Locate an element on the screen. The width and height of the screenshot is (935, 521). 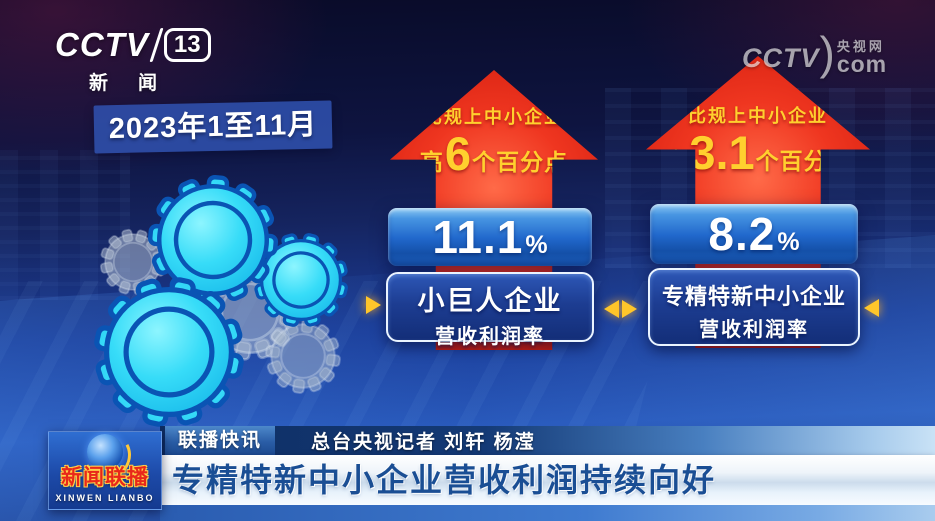
category-name: 小巨人企业 is located at coordinates (490, 301).